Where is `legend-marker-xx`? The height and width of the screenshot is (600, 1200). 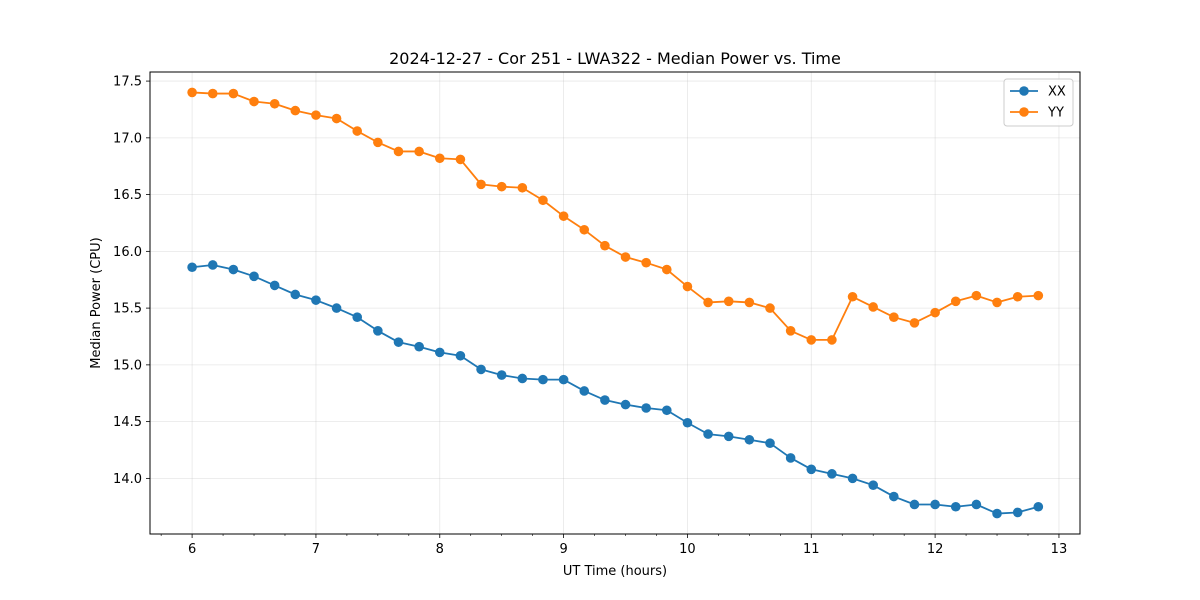 legend-marker-xx is located at coordinates (1024, 91).